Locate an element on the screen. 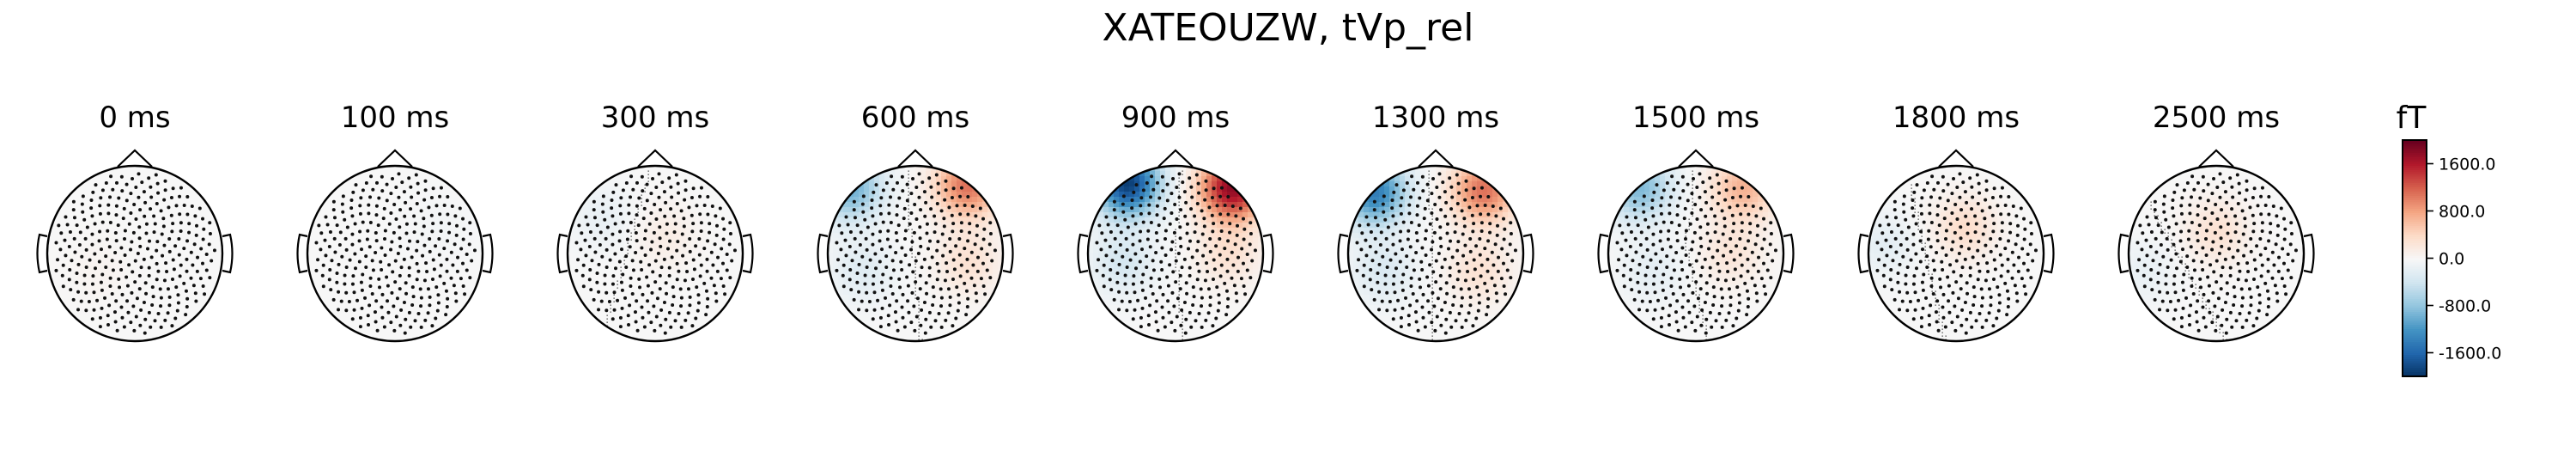 The image size is (2576, 464). topomap-2500-ms: 2500 ms is located at coordinates (2216, 222).